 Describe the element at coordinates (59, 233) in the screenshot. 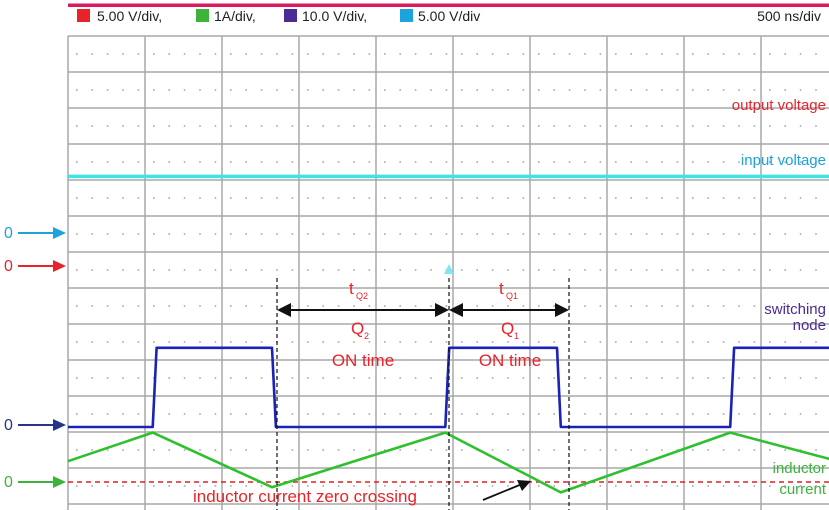

I see `zero-arrowhead-input` at that location.